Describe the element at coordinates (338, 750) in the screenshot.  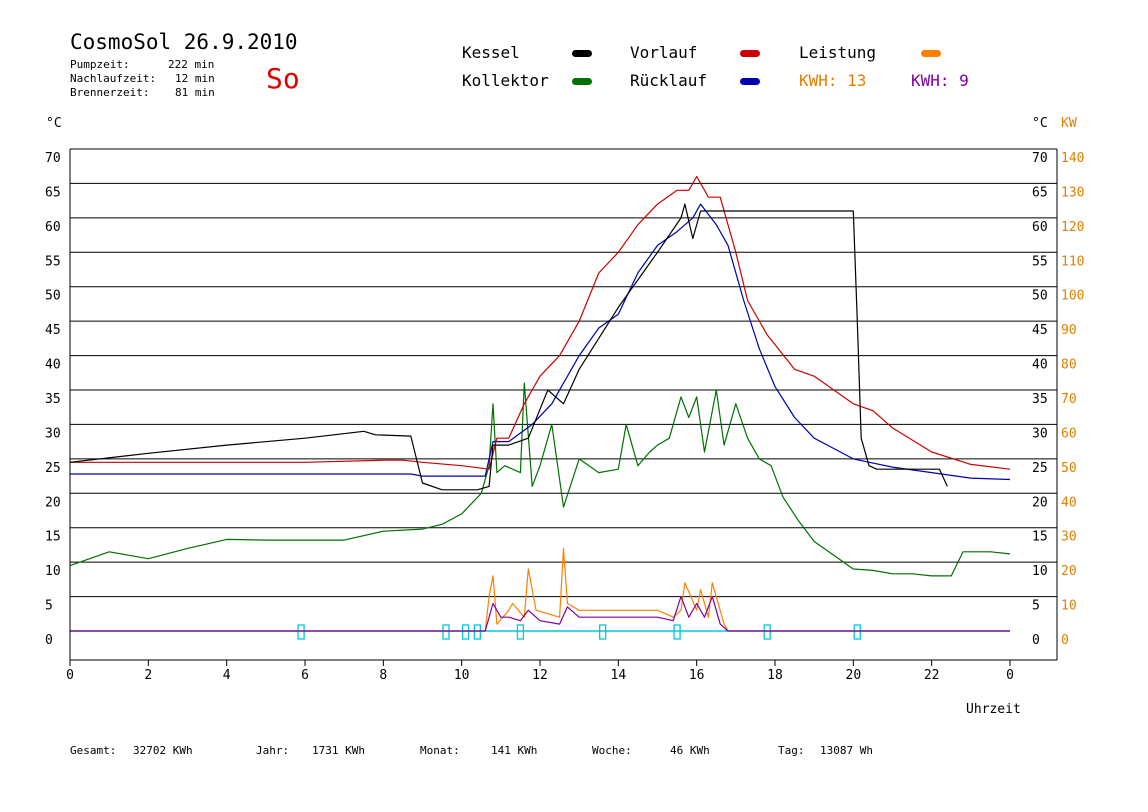
I see `footer-jahr-value: 1731 KWh` at that location.